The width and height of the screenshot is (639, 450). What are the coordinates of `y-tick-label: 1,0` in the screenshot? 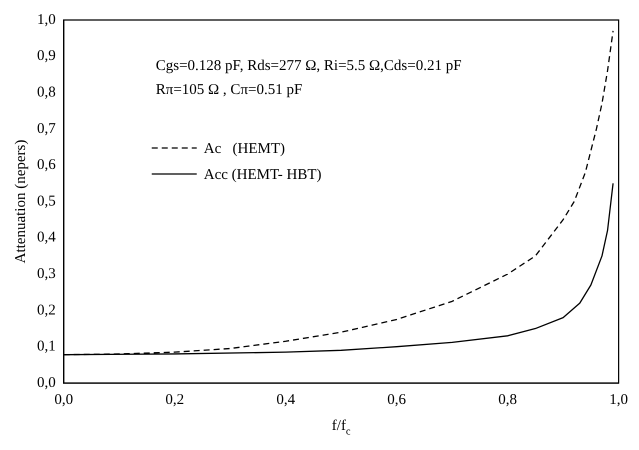 It's located at (46, 20).